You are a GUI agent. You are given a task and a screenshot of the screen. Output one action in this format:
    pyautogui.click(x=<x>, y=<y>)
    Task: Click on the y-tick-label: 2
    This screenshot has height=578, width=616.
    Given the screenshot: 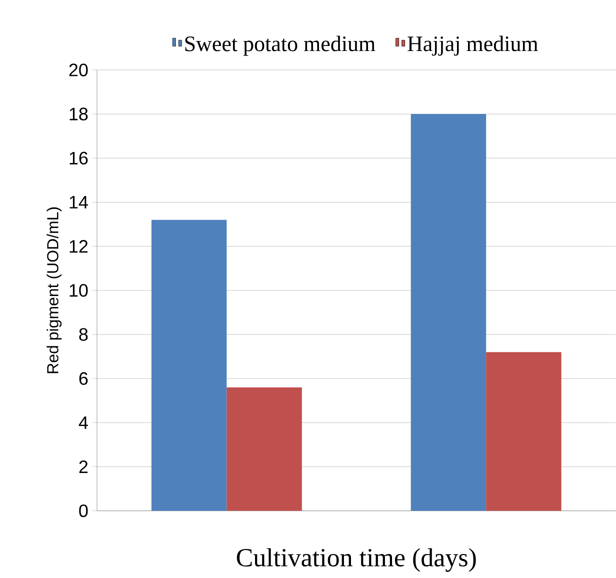 What is the action you would take?
    pyautogui.click(x=83, y=467)
    